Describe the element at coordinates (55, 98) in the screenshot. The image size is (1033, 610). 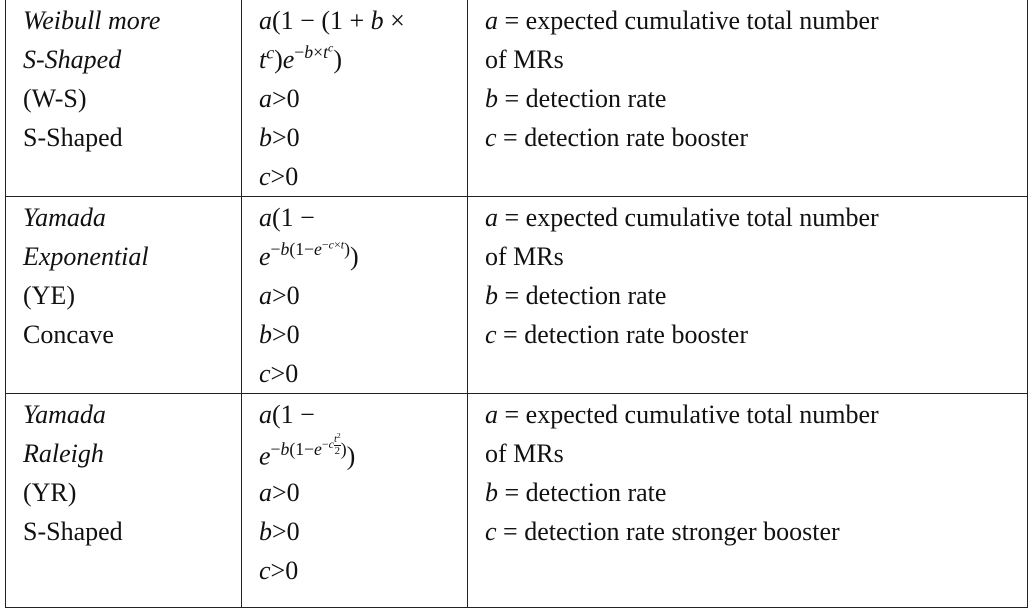
I see `text: (W-S)` at that location.